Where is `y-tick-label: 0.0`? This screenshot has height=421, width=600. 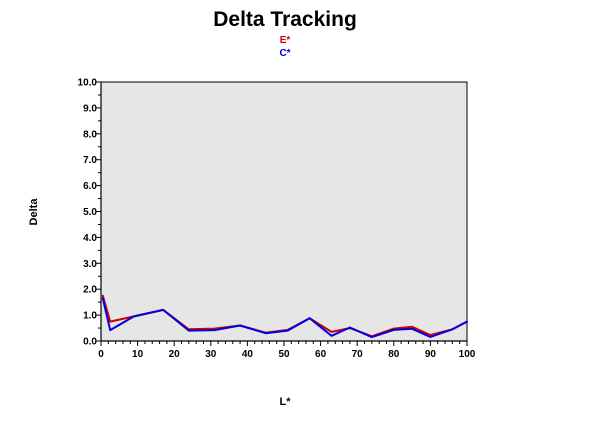 y-tick-label: 0.0 is located at coordinates (90, 342).